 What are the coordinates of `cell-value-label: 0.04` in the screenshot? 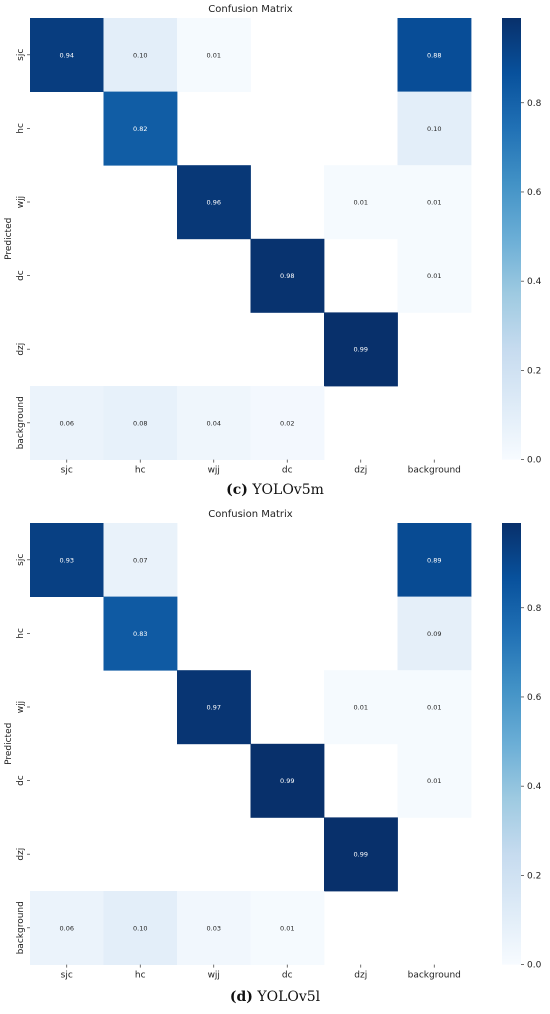 It's located at (214, 423).